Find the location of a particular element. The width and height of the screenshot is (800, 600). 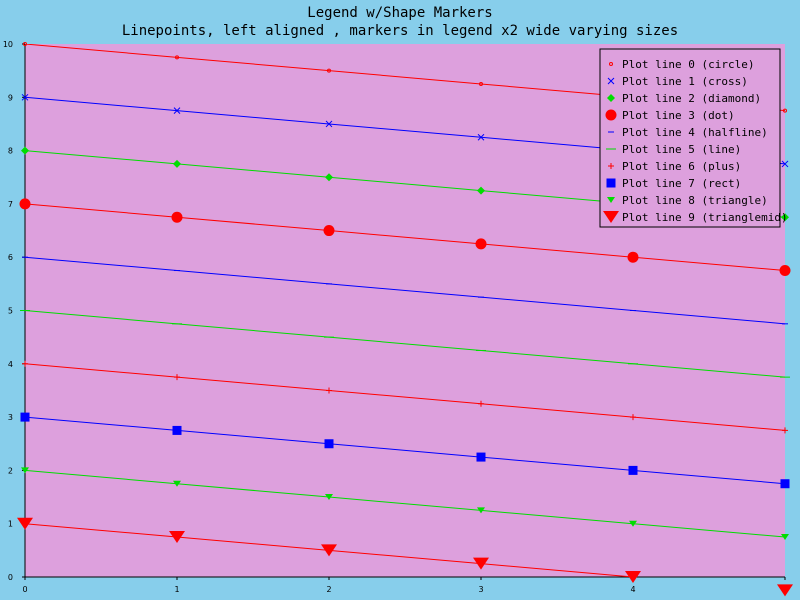

x-tick-label: 3 is located at coordinates (480, 589).